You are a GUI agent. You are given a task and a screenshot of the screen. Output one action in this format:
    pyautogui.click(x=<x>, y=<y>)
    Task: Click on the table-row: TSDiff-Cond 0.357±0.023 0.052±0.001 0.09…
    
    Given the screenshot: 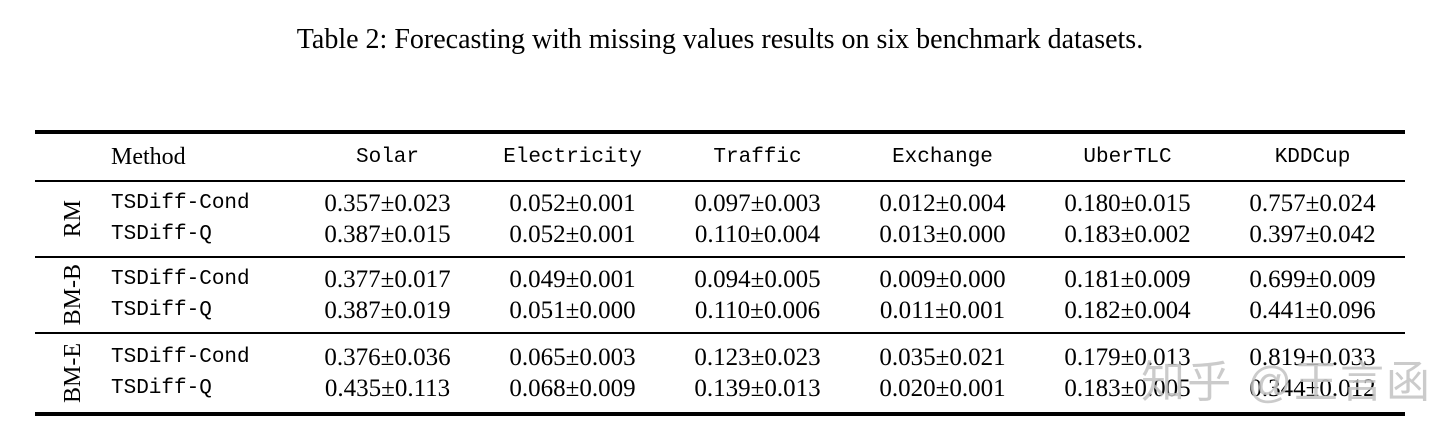 What is the action you would take?
    pyautogui.click(x=758, y=203)
    